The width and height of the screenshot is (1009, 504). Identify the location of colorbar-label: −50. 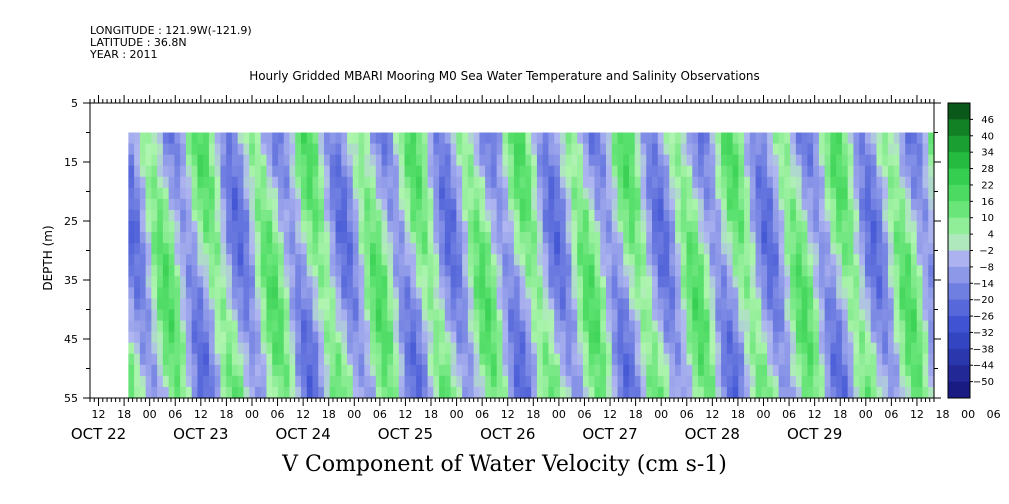
(983, 382).